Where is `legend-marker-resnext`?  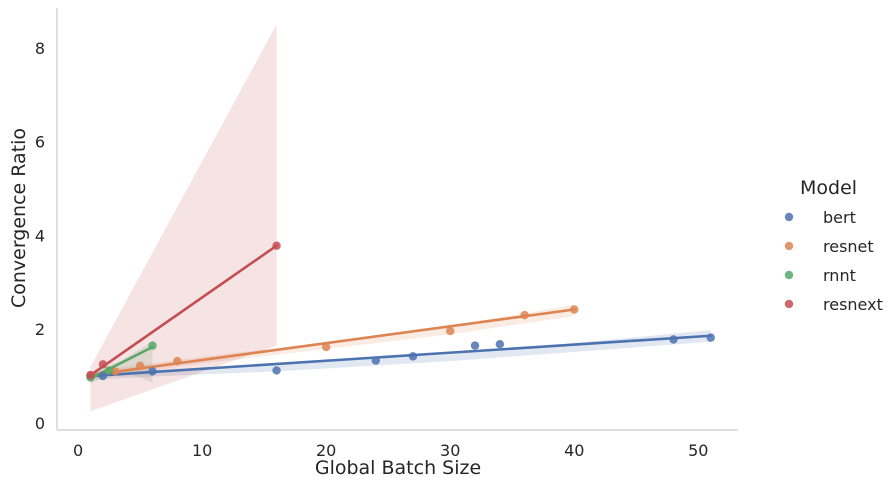 legend-marker-resnext is located at coordinates (789, 304).